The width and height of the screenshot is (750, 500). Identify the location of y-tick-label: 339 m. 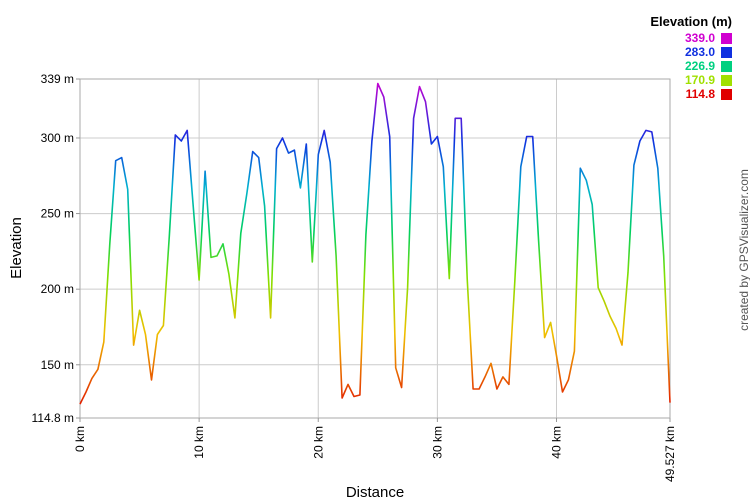
(57, 79).